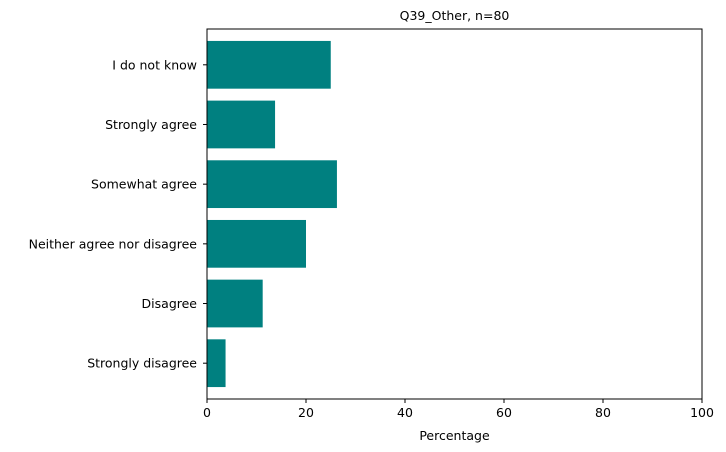 This screenshot has width=726, height=452. Describe the element at coordinates (144, 184) in the screenshot. I see `y-tick-label: Somewhat agree` at that location.